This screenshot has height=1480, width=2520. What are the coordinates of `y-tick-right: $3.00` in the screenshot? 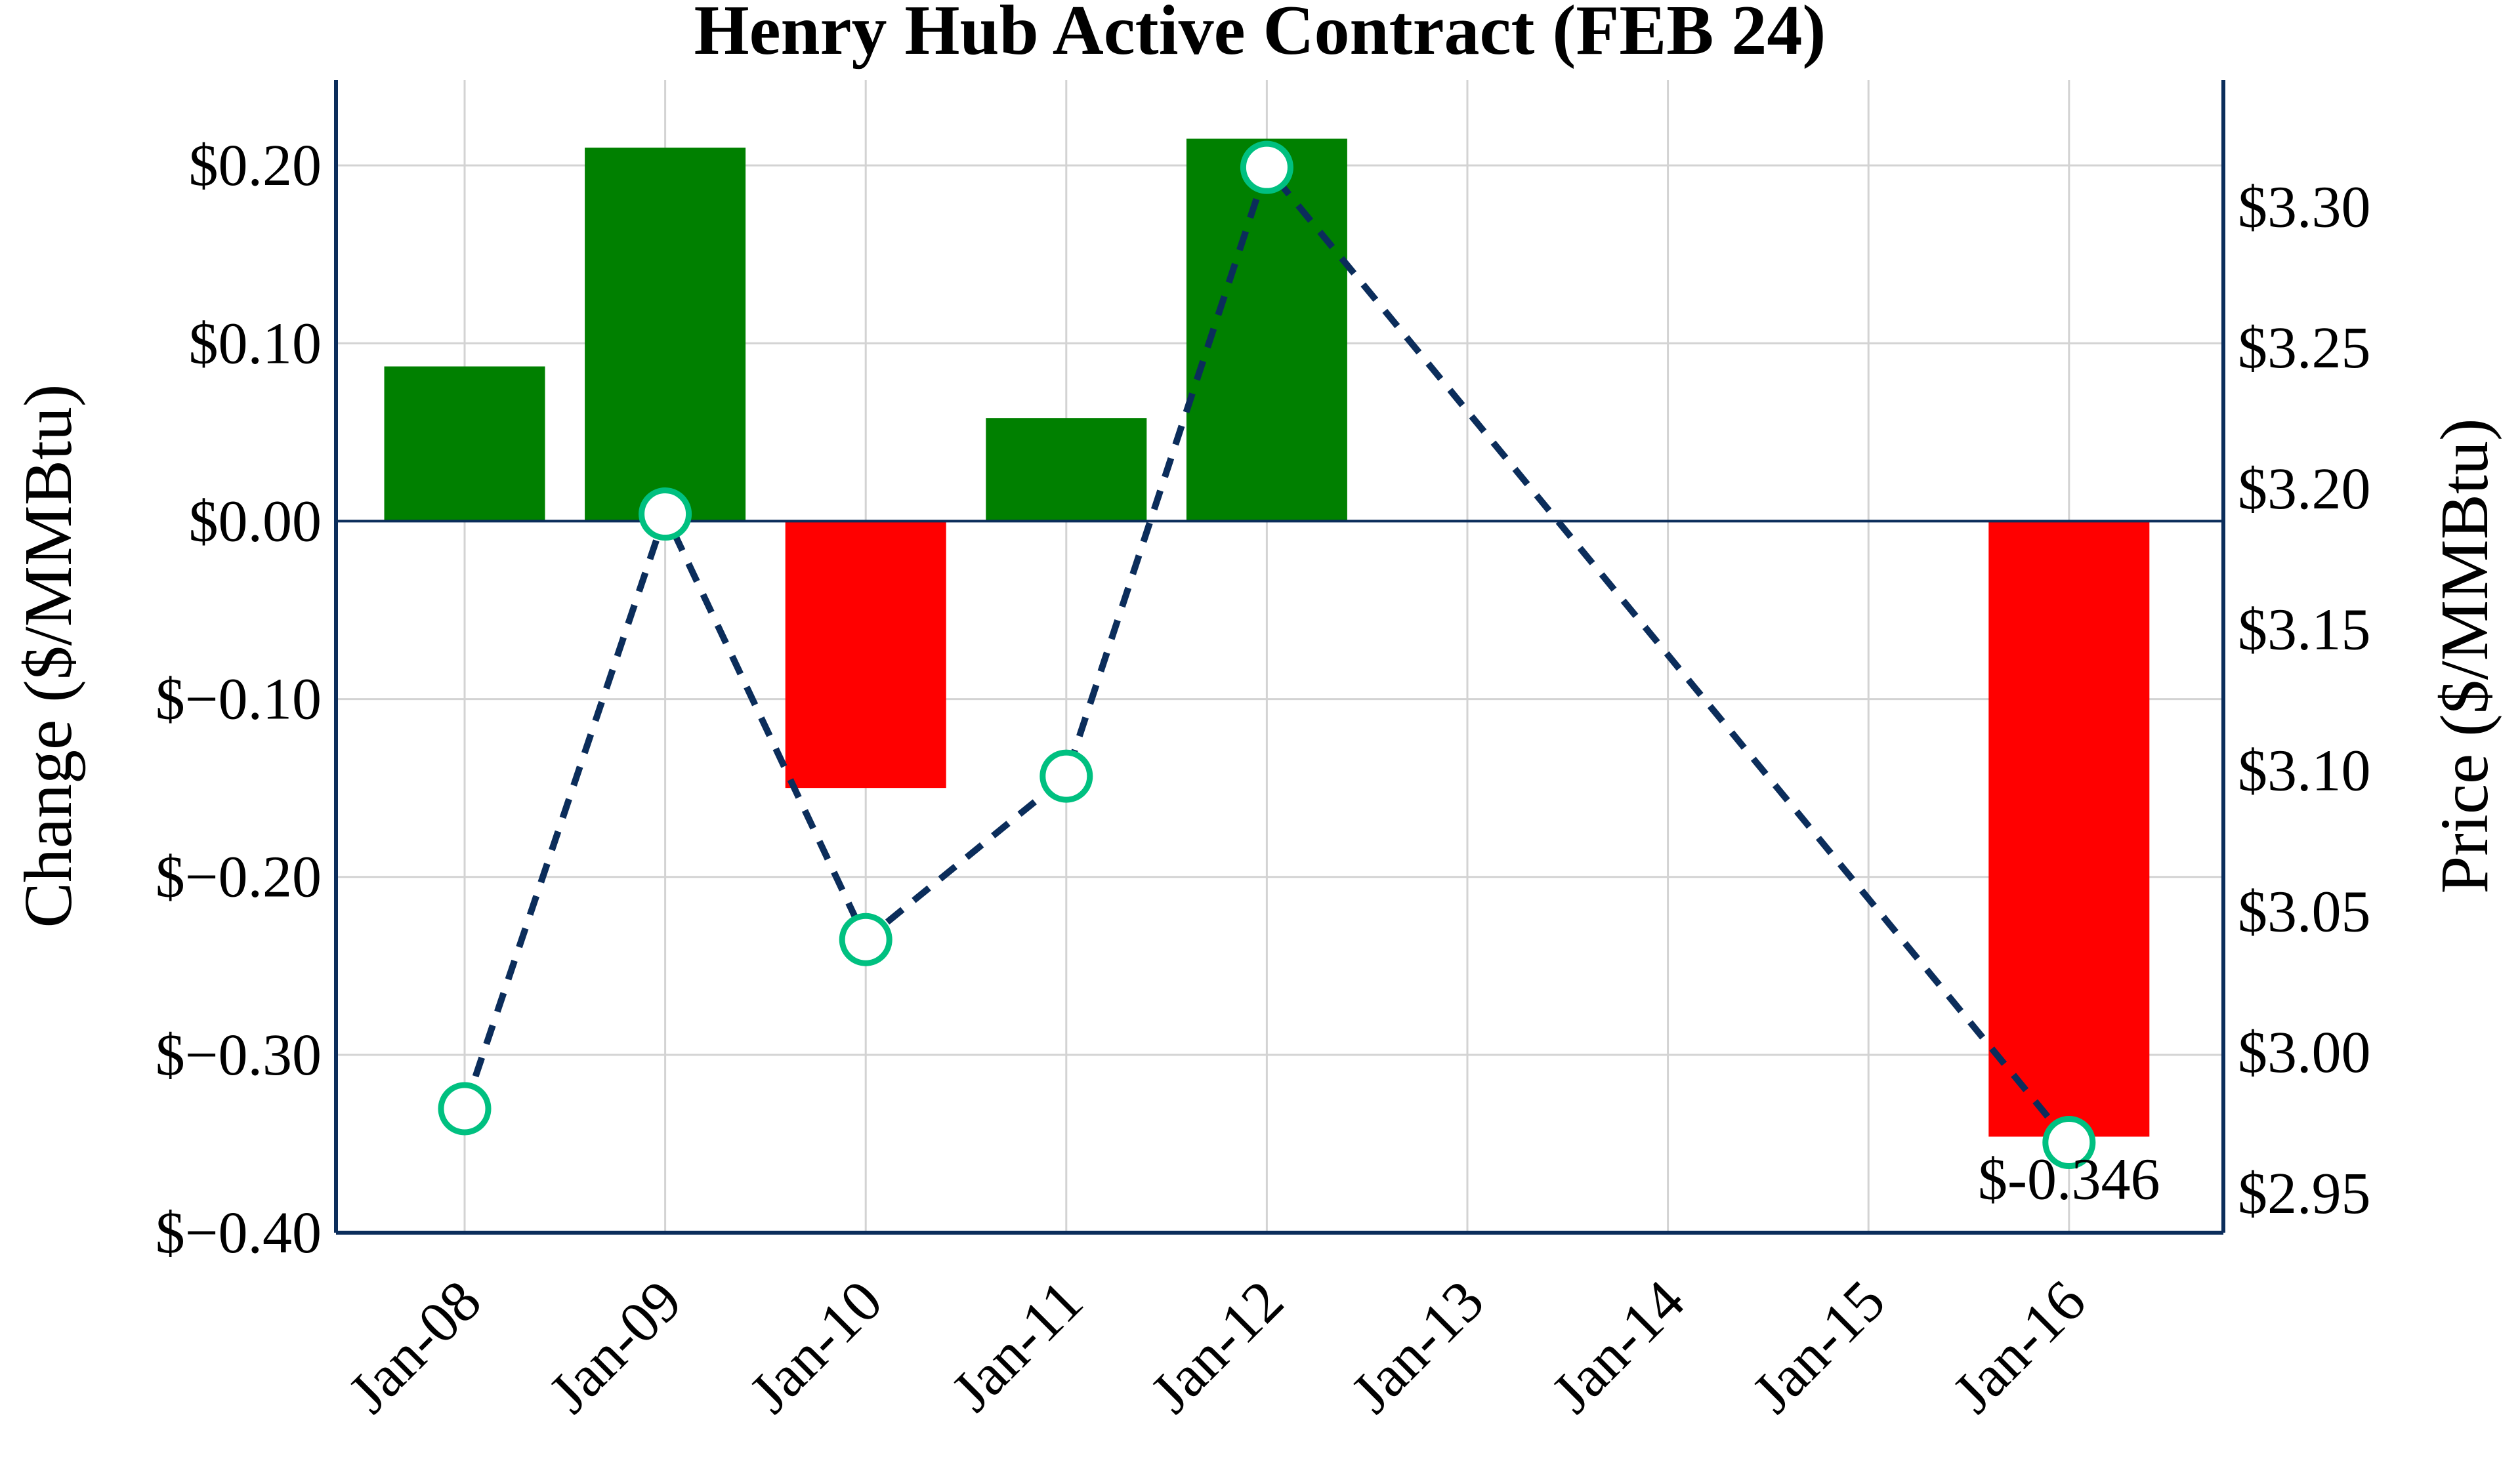 It's located at (2304, 1052).